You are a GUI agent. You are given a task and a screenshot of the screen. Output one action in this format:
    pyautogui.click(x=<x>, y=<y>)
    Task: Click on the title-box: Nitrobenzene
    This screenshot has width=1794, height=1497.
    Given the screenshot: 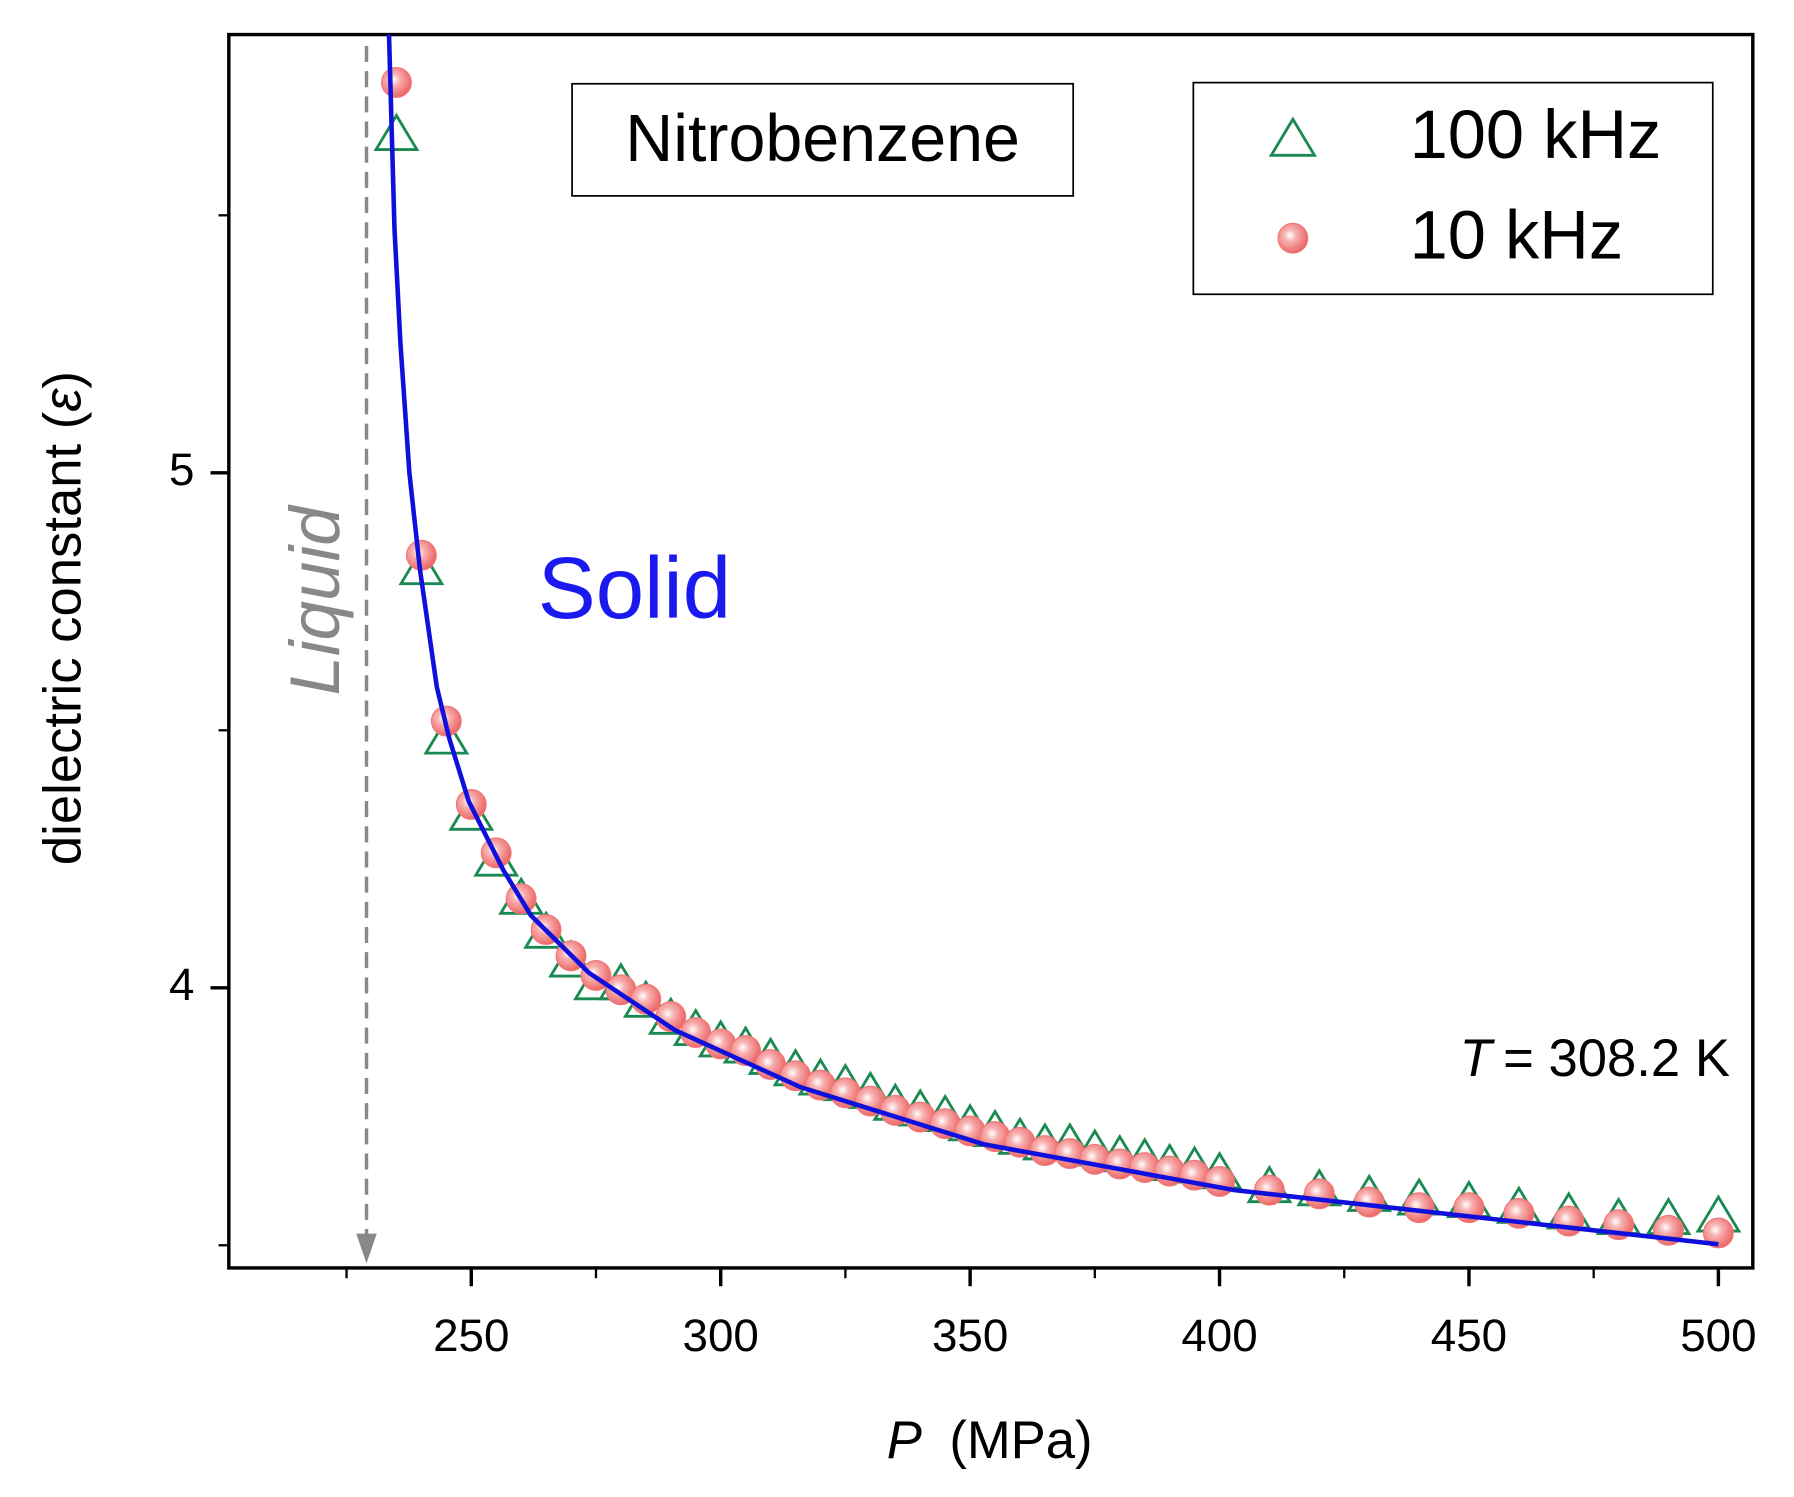 What is the action you would take?
    pyautogui.click(x=823, y=139)
    